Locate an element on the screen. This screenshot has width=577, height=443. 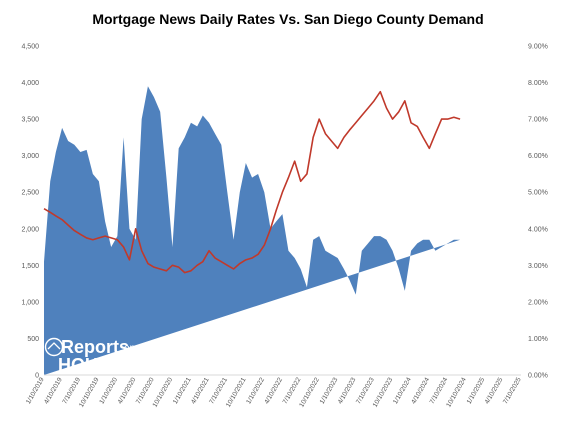
y-right-tick-label: 3.00% is located at coordinates (538, 266).